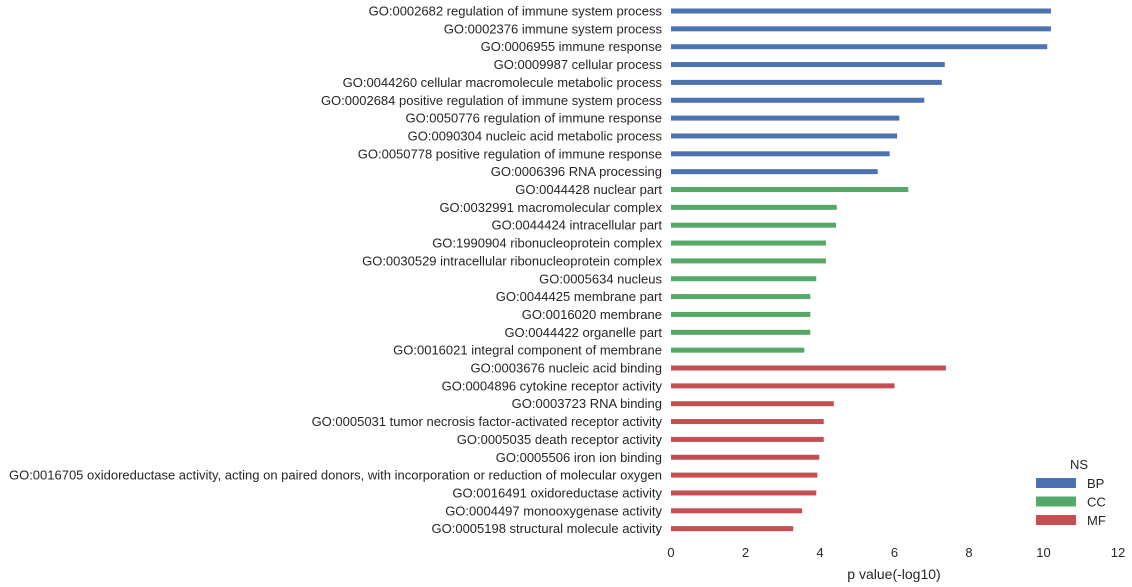 The image size is (1132, 587). I want to click on y-tick-label: GO:0050776 regulation of immune response, so click(533, 118).